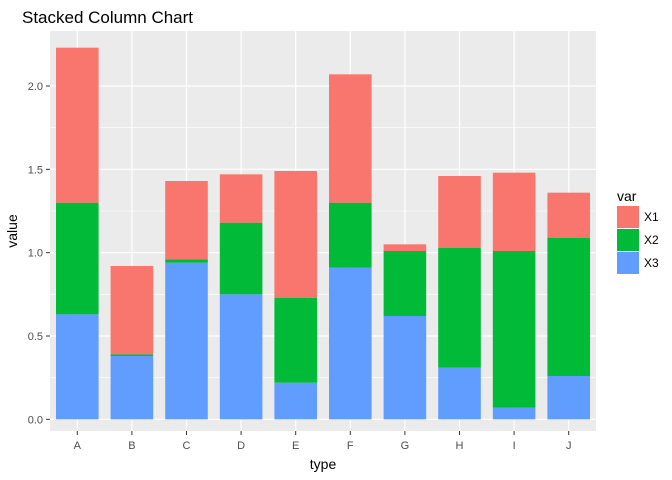 Image resolution: width=672 pixels, height=480 pixels. Describe the element at coordinates (107, 17) in the screenshot. I see `chart-title: Stacked Column Chart` at that location.